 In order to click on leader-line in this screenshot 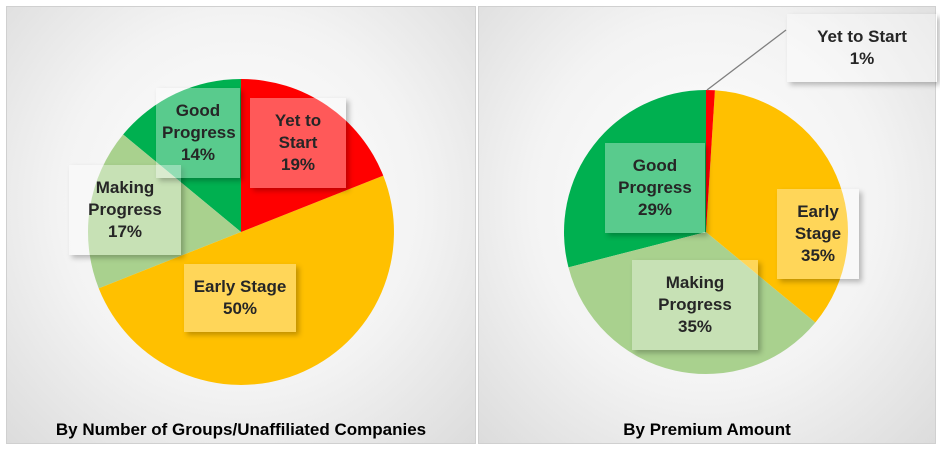, I will do `click(746, 60)`.